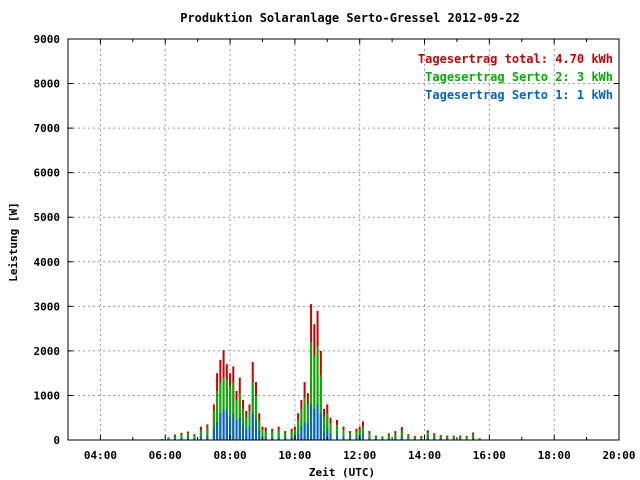  What do you see at coordinates (47, 262) in the screenshot?
I see `y-tick-label: 4000` at bounding box center [47, 262].